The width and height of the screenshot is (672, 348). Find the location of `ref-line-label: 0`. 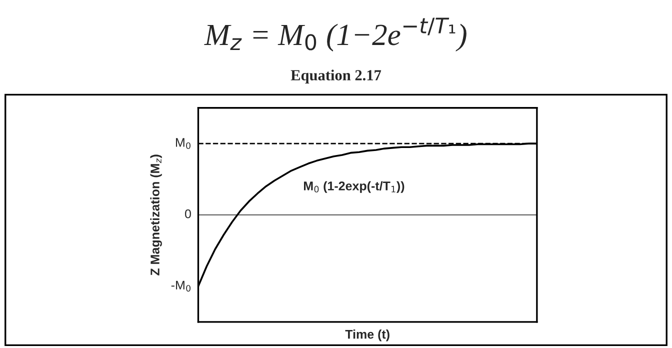

ref-line-label: 0 is located at coordinates (188, 213).